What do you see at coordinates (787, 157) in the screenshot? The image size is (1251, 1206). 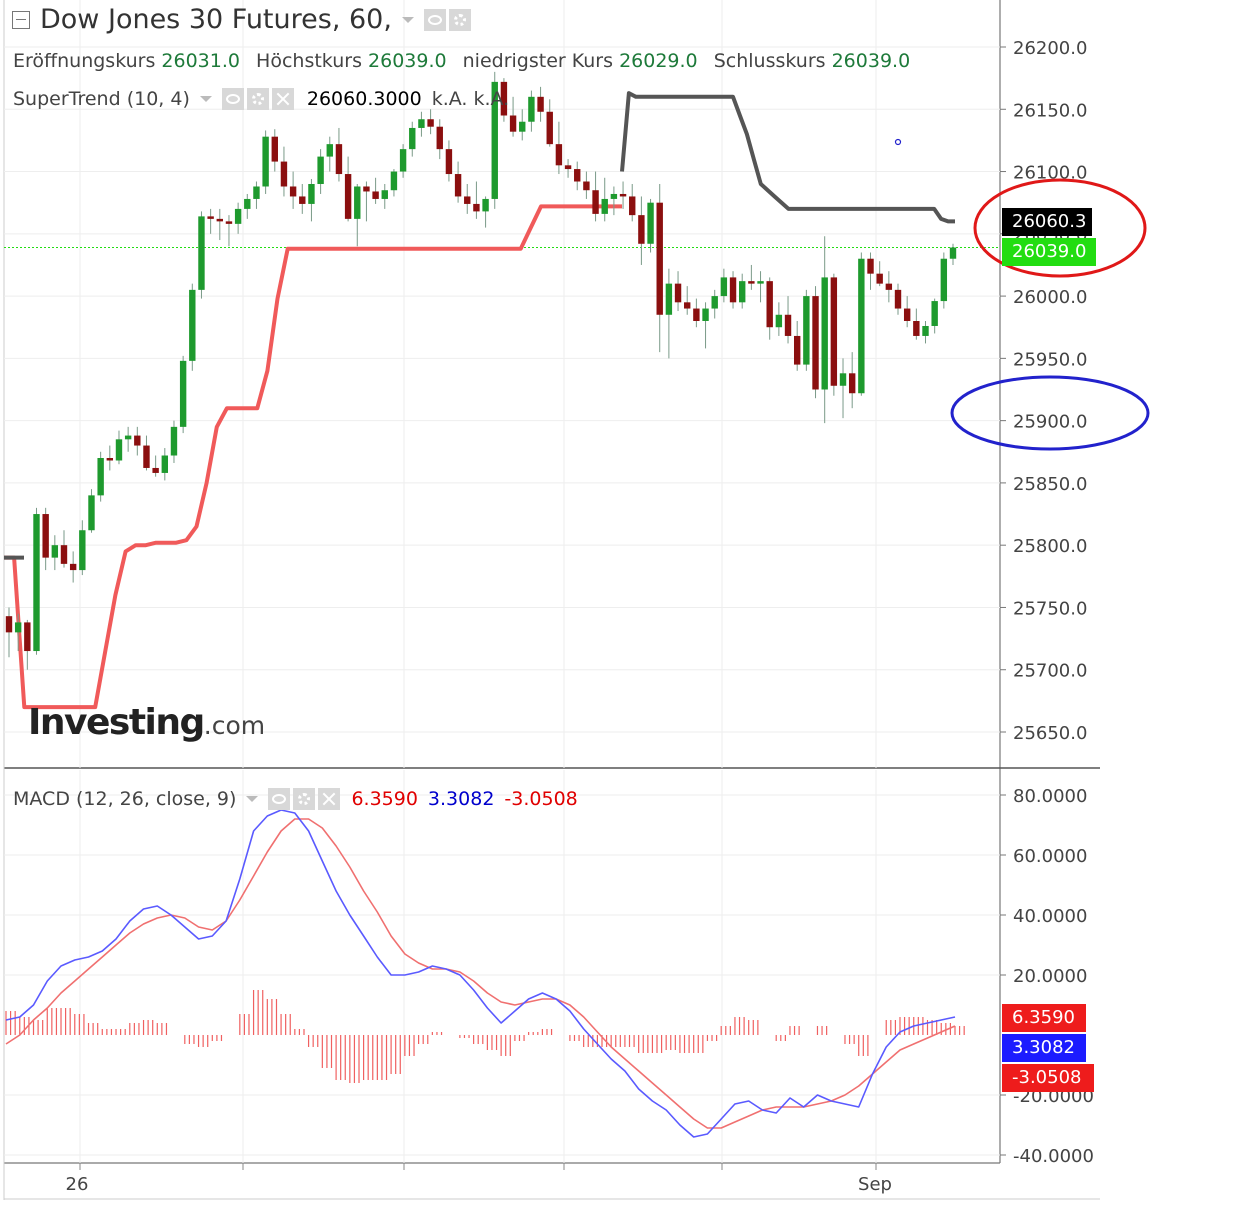 I see `supertrend-down-line` at bounding box center [787, 157].